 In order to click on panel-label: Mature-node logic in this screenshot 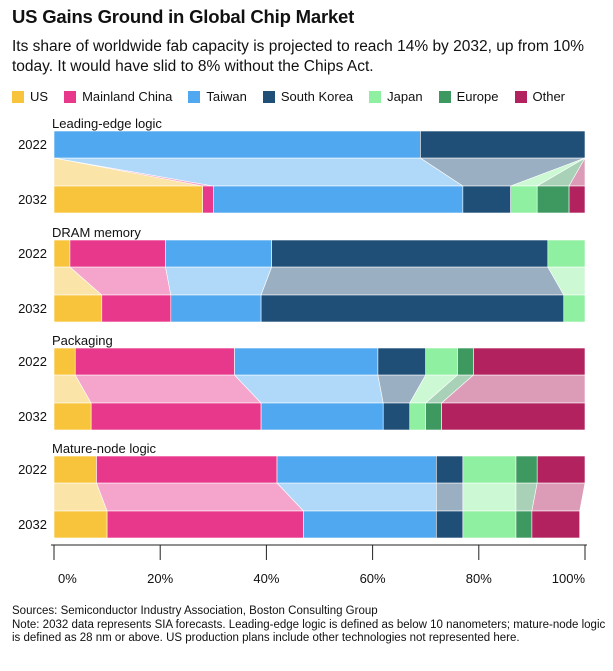, I will do `click(104, 448)`.